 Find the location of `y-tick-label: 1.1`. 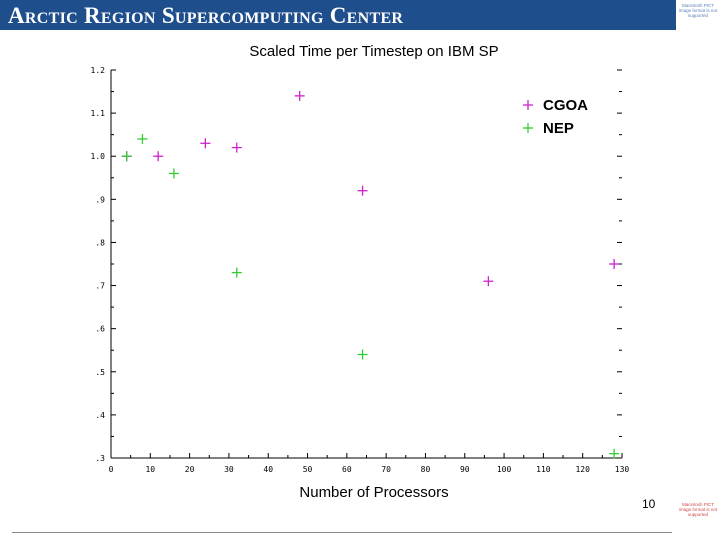

y-tick-label: 1.1 is located at coordinates (98, 113).